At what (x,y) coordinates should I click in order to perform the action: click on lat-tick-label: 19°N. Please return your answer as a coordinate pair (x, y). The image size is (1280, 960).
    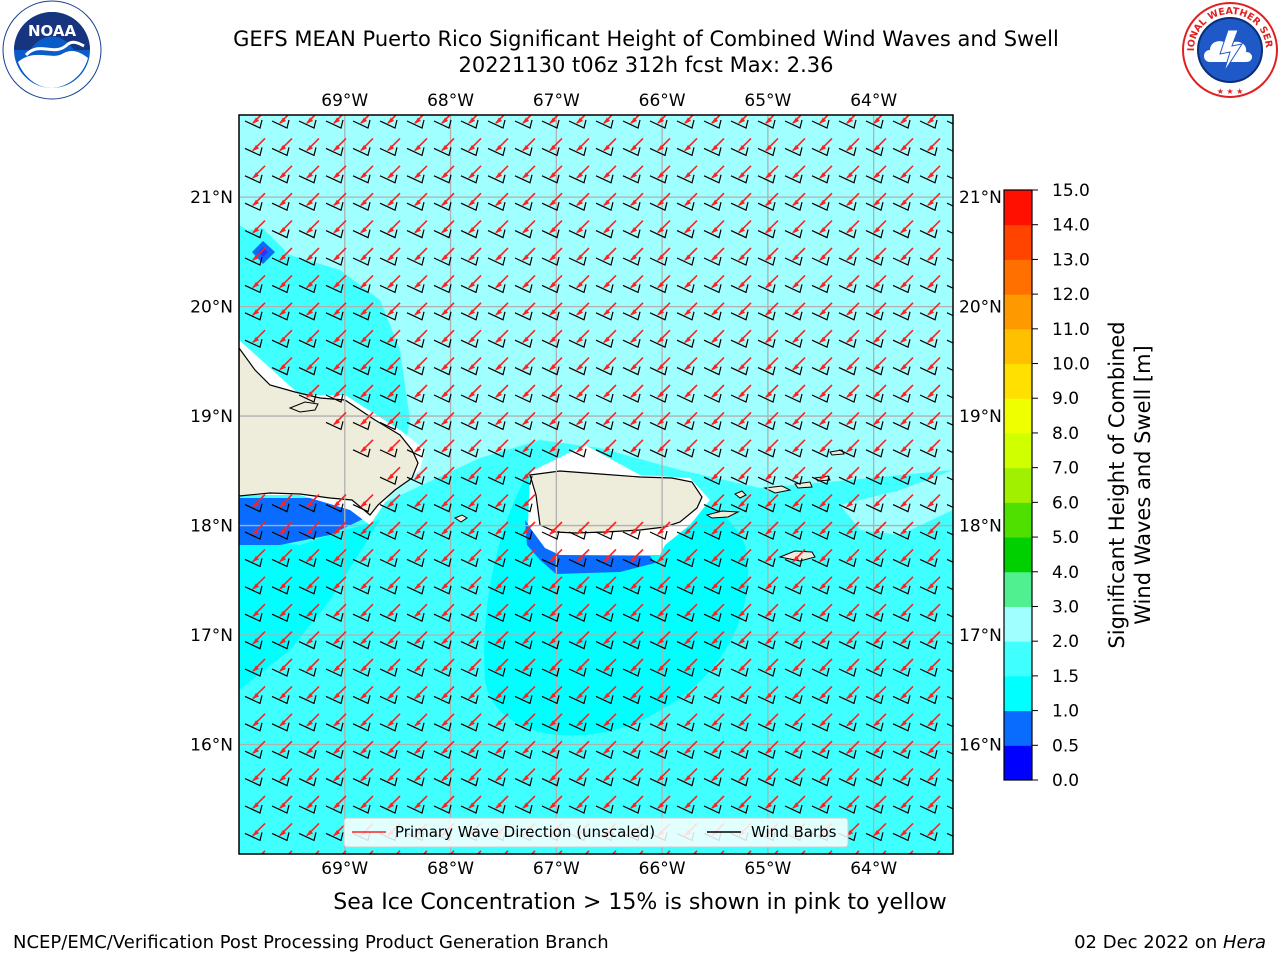
    Looking at the image, I should click on (211, 417).